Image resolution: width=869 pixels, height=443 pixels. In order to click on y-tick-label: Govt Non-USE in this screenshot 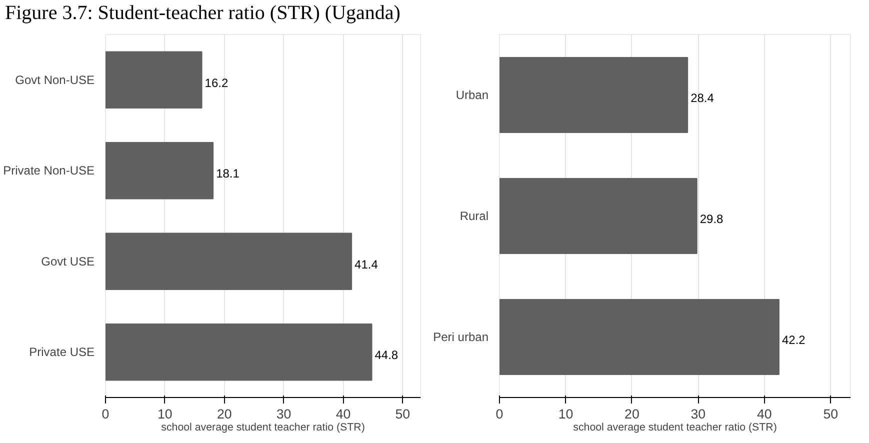, I will do `click(54, 79)`.